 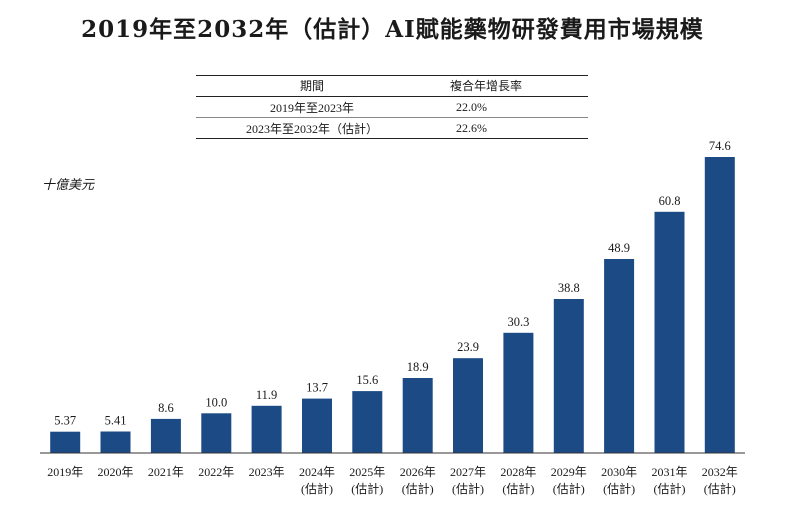 What do you see at coordinates (392, 29) in the screenshot?
I see `chart-title: 2019年至2032年（估計）AI賦能藥物研發費用市場規模` at bounding box center [392, 29].